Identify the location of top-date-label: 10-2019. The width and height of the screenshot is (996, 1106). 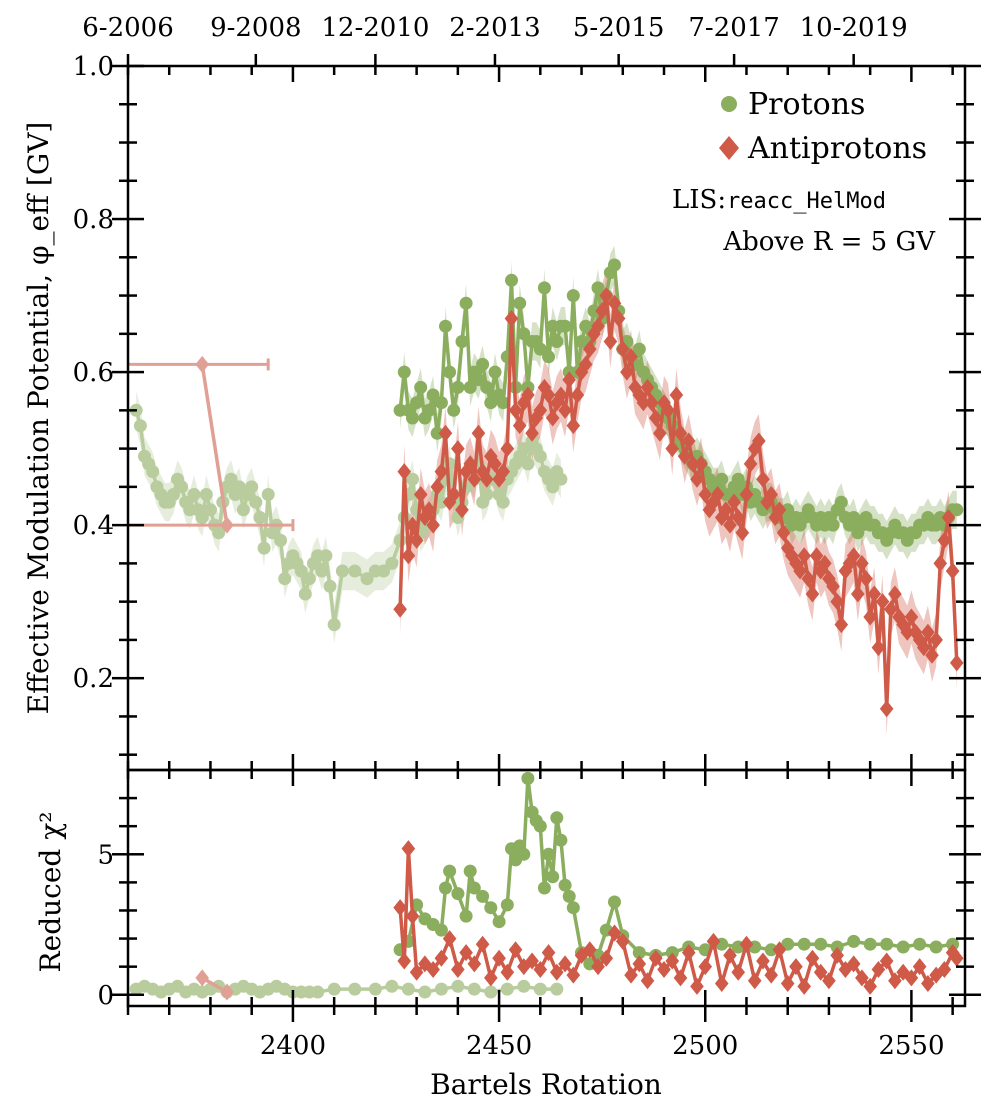
(854, 28).